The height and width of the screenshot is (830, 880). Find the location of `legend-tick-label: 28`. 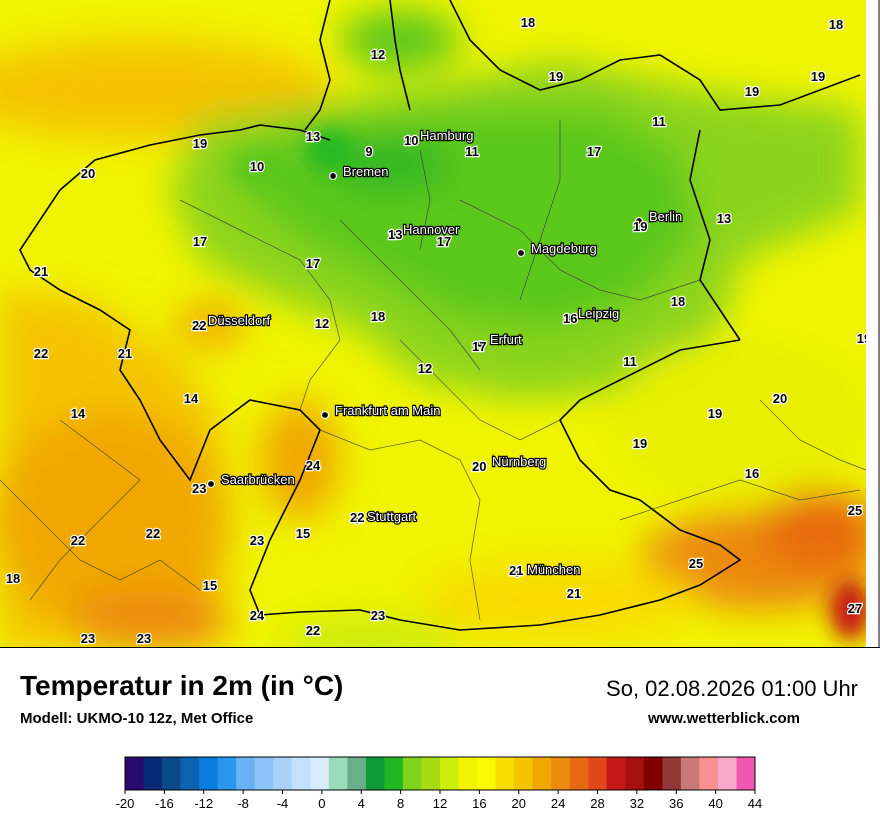

legend-tick-label: 28 is located at coordinates (597, 803).